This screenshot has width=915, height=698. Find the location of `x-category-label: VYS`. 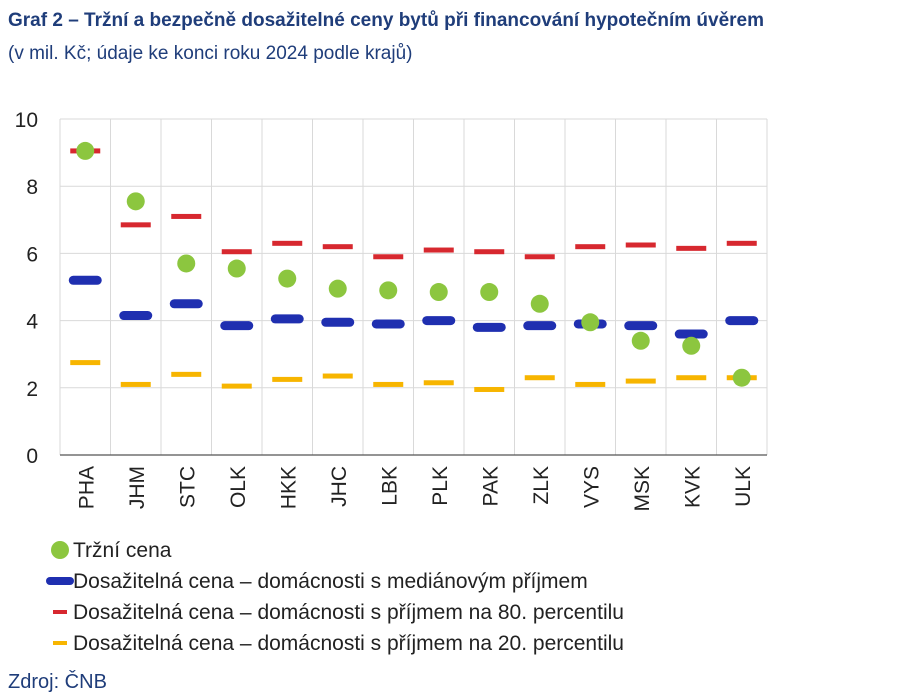

x-category-label: VYS is located at coordinates (591, 487).